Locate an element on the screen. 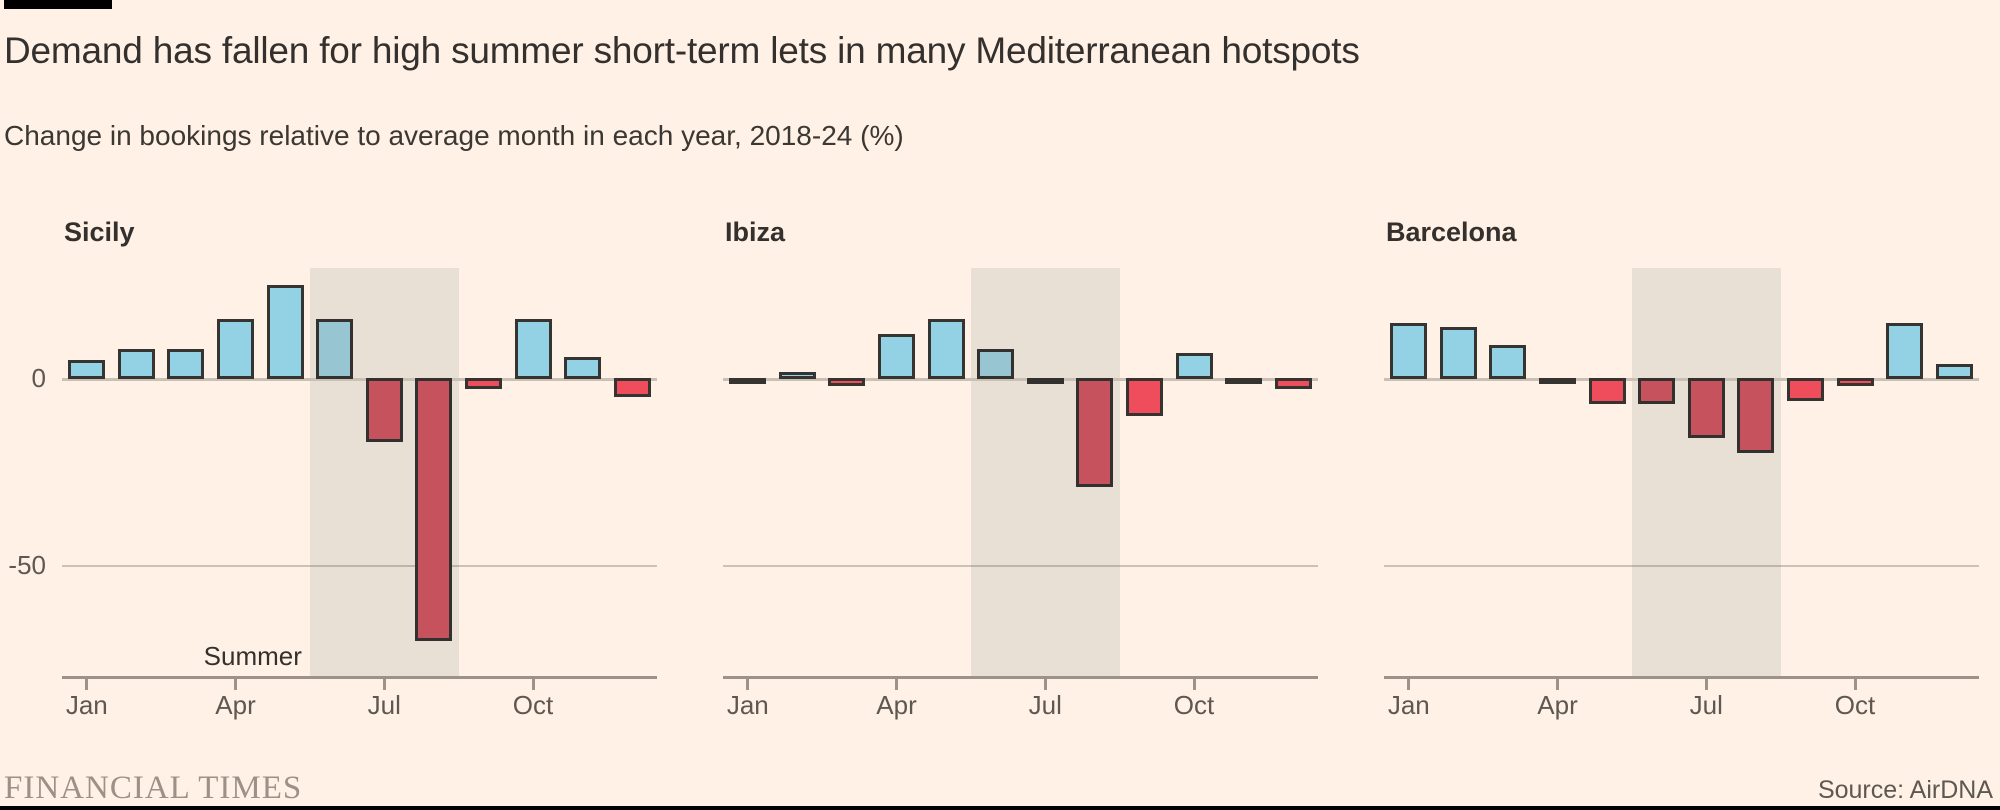 This screenshot has width=2000, height=810. bar-barcelona-feb is located at coordinates (1458, 352).